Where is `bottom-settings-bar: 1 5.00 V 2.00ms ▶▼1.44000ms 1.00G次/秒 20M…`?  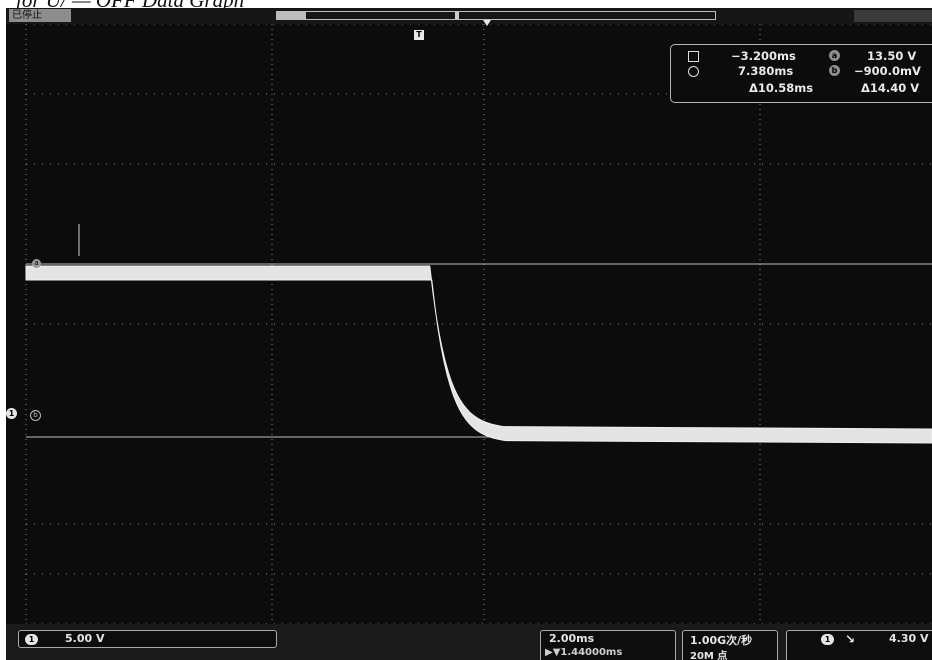 bottom-settings-bar: 1 5.00 V 2.00ms ▶▼1.44000ms 1.00G次/秒 20M… is located at coordinates (469, 642).